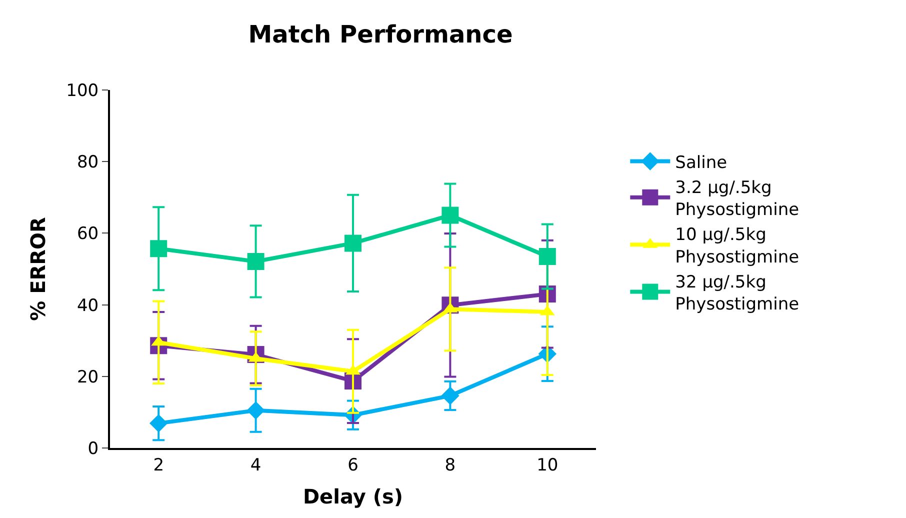  I want to click on y-tick-label: 20, so click(87, 377).